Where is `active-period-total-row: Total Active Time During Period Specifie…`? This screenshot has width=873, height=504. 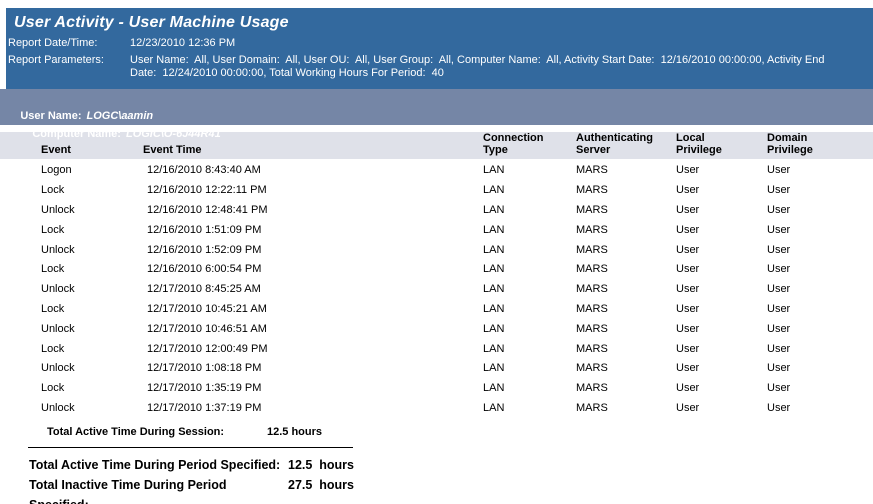 active-period-total-row: Total Active Time During Period Specifie… is located at coordinates (436, 465).